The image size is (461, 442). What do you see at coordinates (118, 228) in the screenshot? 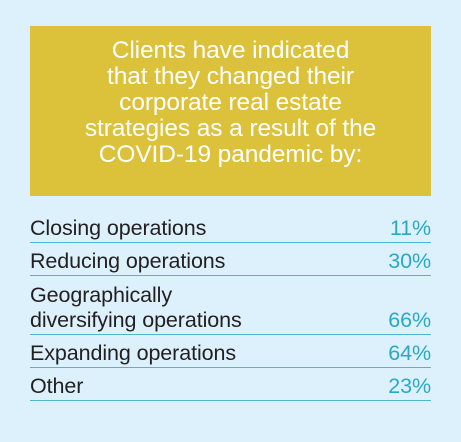
I see `item-label: Closing operations` at bounding box center [118, 228].